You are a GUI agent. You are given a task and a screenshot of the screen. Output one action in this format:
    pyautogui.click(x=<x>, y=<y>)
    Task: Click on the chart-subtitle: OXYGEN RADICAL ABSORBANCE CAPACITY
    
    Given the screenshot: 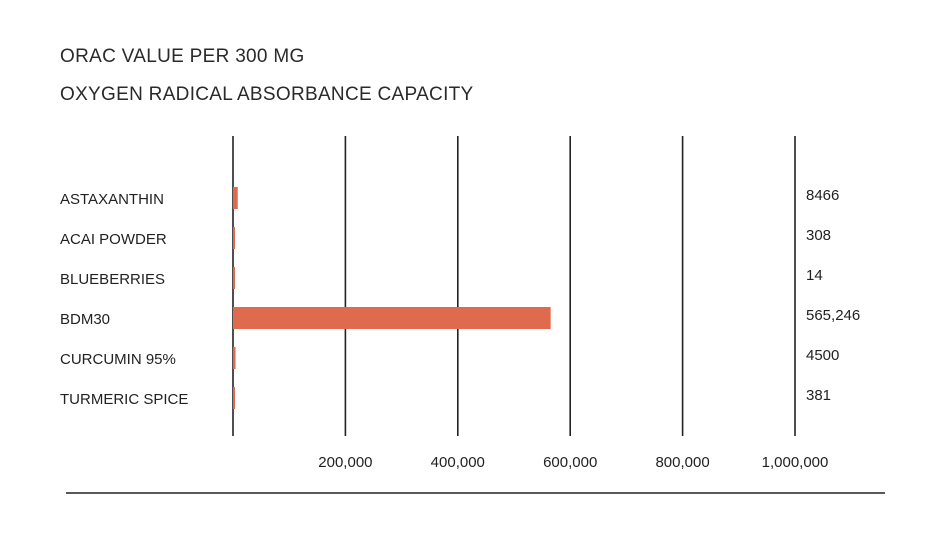 What is the action you would take?
    pyautogui.click(x=267, y=94)
    